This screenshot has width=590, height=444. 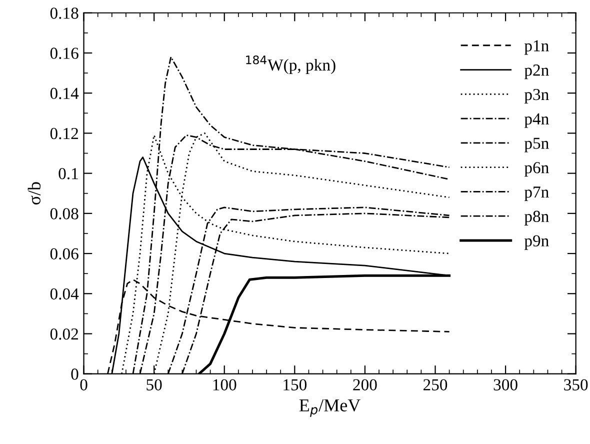 What do you see at coordinates (536, 242) in the screenshot?
I see `legend-label: p9n` at bounding box center [536, 242].